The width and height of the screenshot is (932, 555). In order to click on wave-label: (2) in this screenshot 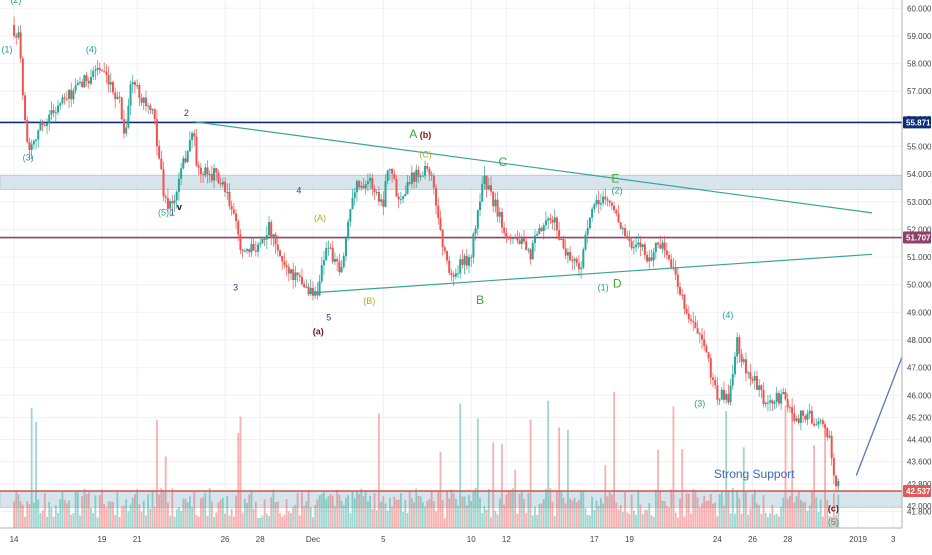, I will do `click(15, 2)`.